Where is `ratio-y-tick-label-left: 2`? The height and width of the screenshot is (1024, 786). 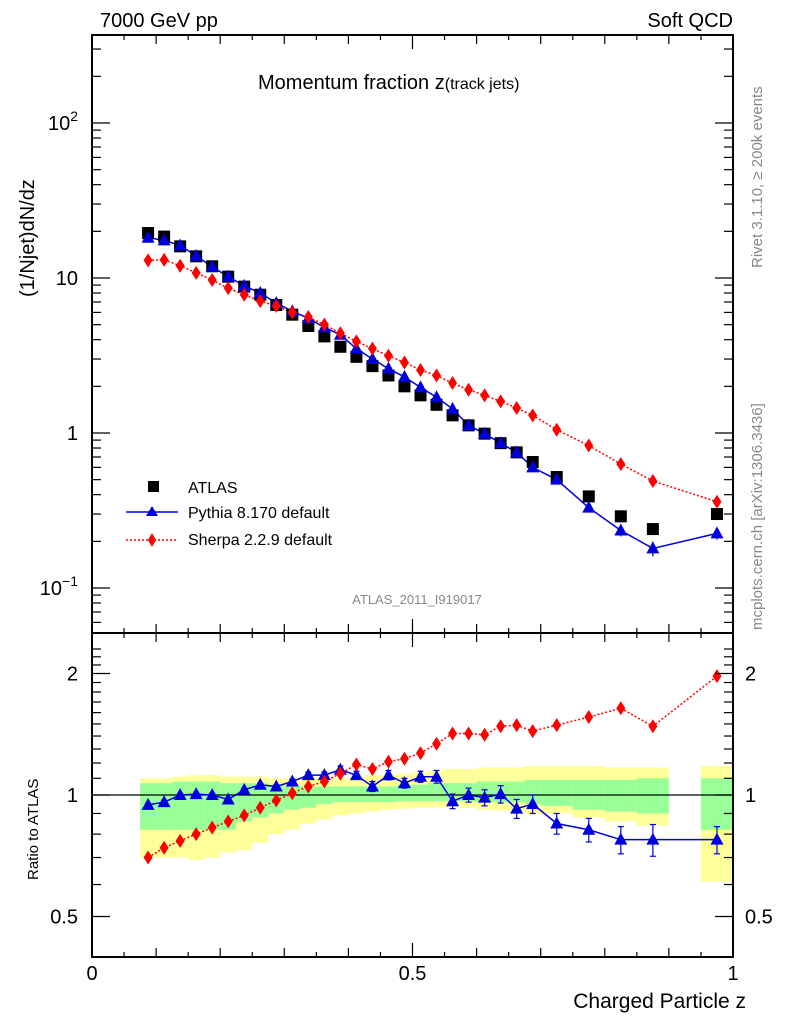
ratio-y-tick-label-left: 2 is located at coordinates (72, 675).